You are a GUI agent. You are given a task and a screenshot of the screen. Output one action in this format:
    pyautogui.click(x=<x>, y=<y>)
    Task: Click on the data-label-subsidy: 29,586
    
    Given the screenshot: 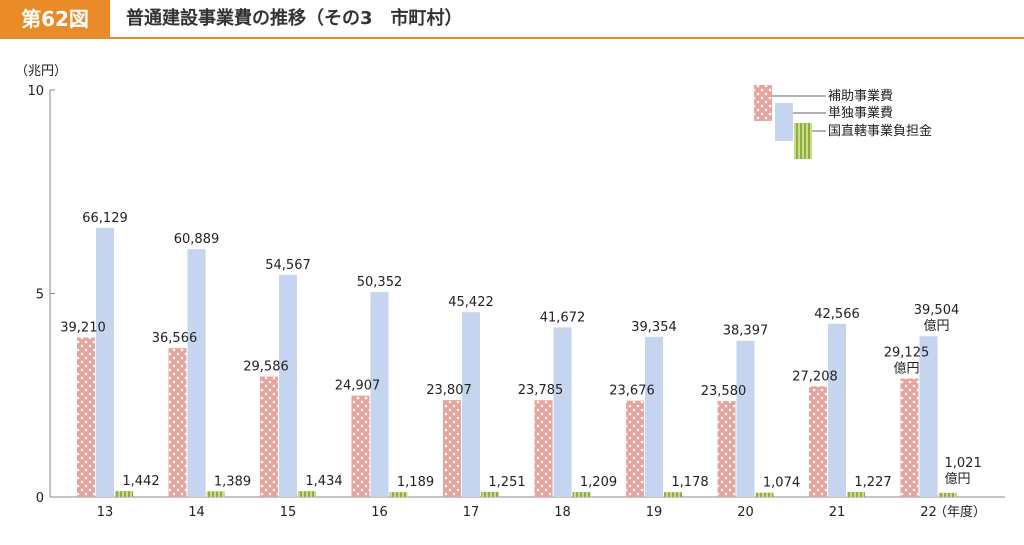 What is the action you would take?
    pyautogui.click(x=266, y=367)
    